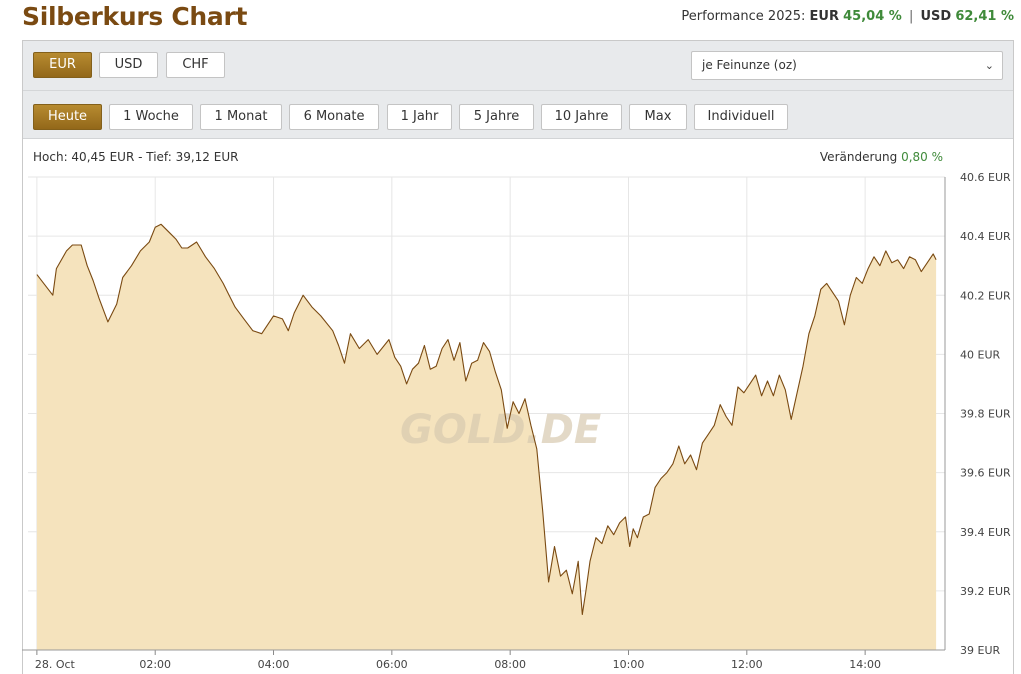  Describe the element at coordinates (980, 650) in the screenshot. I see `y-tick-label: 39 EUR` at that location.